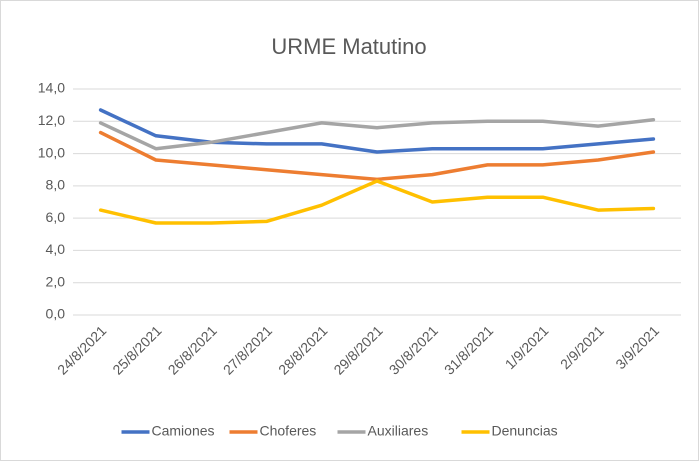 This screenshot has width=699, height=461. Describe the element at coordinates (398, 431) in the screenshot. I see `legend-label: Auxiliares` at that location.